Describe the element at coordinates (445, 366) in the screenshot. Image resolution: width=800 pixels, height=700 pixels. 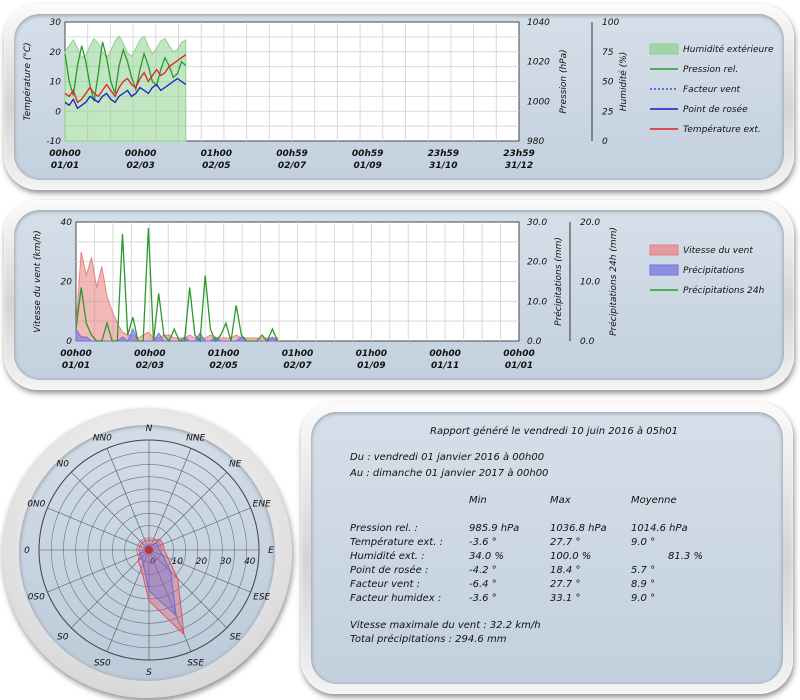
I see `x-tick-label: 01/11` at that location.